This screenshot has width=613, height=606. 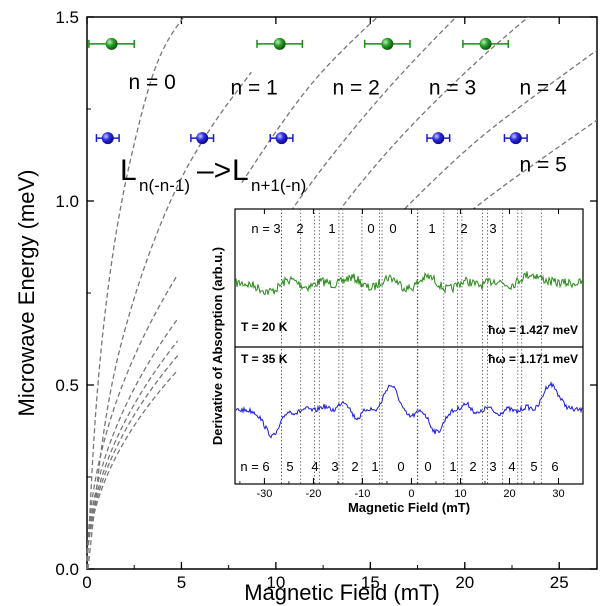 What do you see at coordinates (554, 466) in the screenshot?
I see `inset-n-label-bottom: 6` at bounding box center [554, 466].